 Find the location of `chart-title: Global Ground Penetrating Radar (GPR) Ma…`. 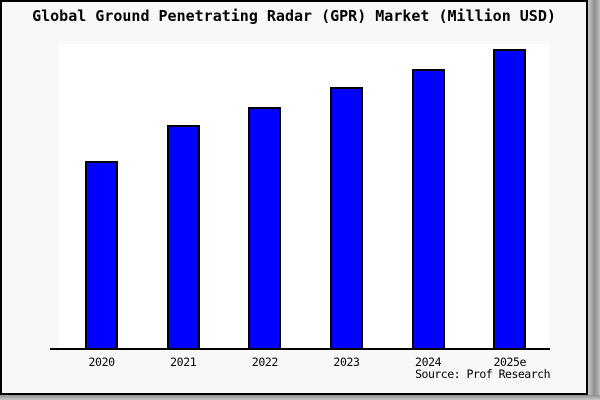

chart-title: Global Ground Penetrating Radar (GPR) Ma… is located at coordinates (294, 16).